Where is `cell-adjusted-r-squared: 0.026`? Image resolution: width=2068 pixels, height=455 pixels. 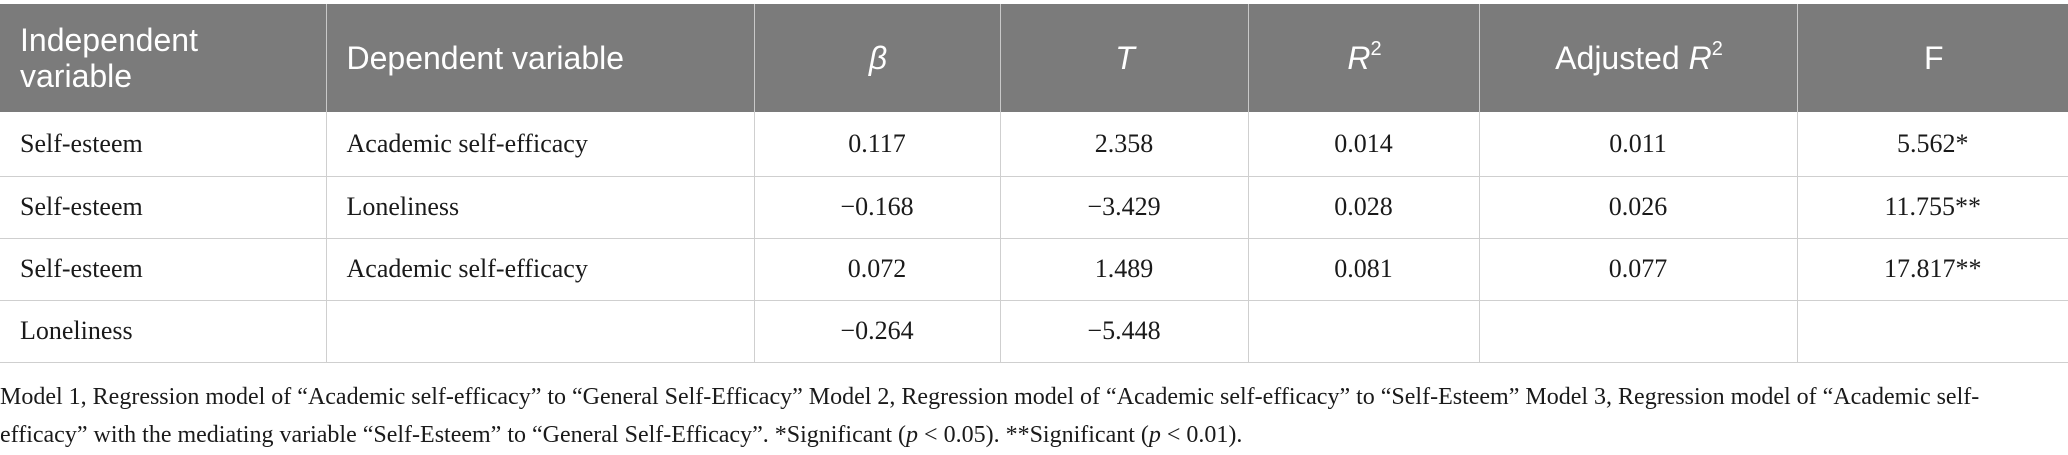
cell-adjusted-r-squared: 0.026 is located at coordinates (1638, 207).